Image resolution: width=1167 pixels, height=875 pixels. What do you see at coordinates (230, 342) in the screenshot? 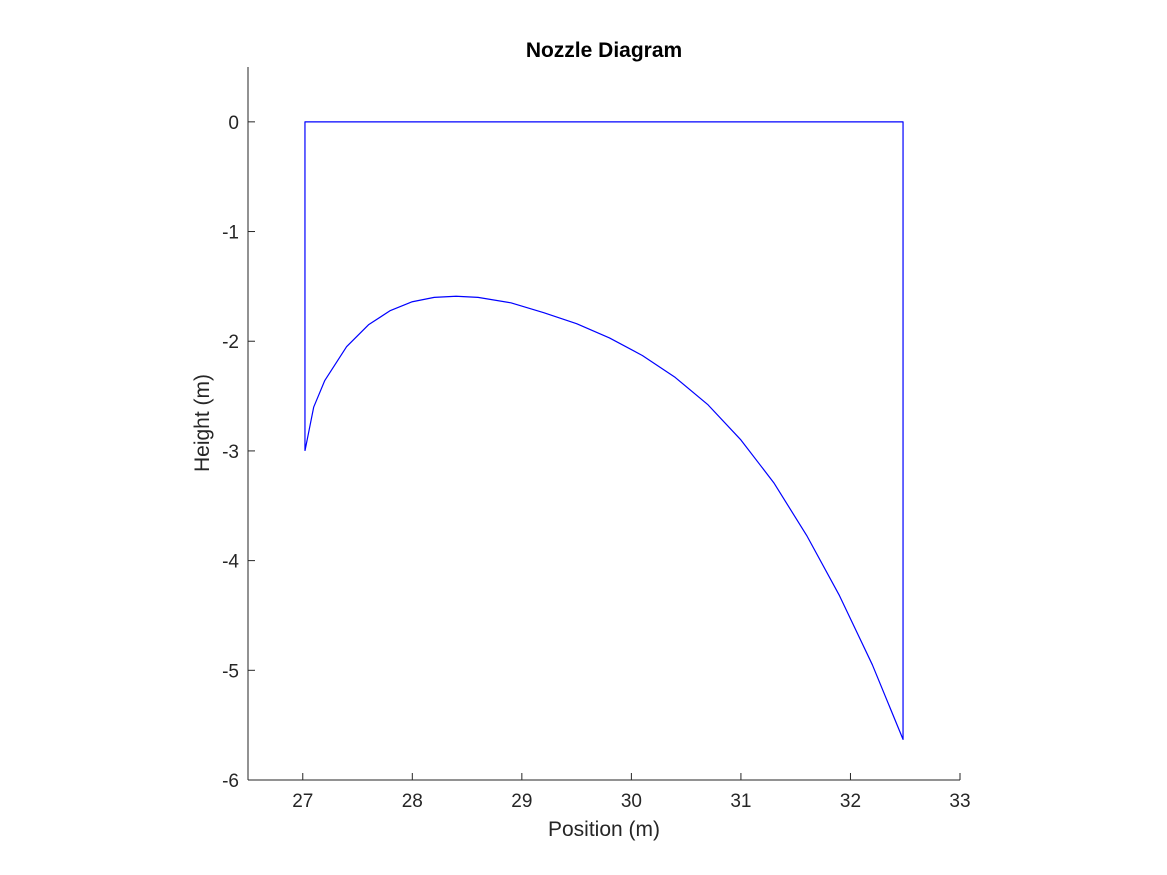
I see `y-tick-label: -2` at bounding box center [230, 342].